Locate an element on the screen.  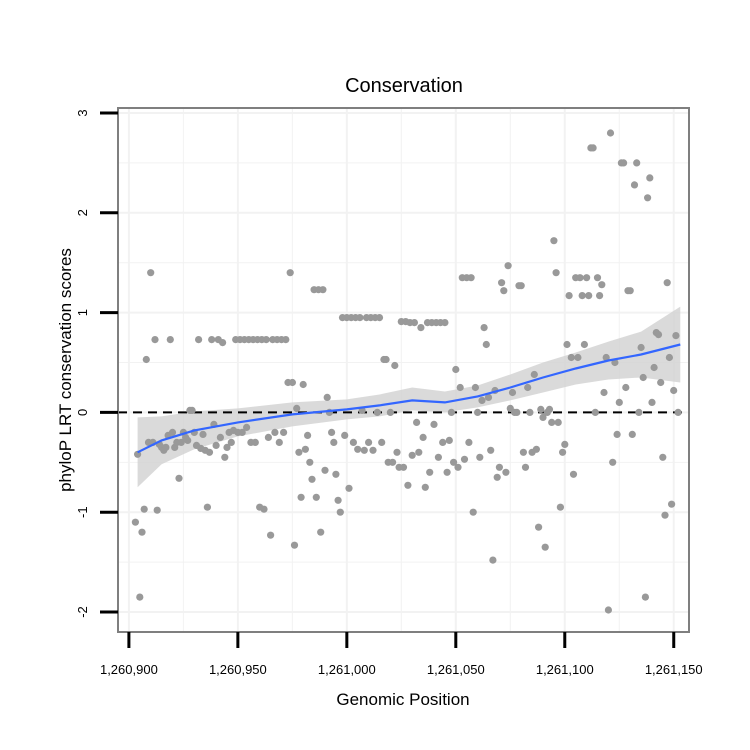
y-axis: -2 -1 0 1 2 3 is located at coordinates (96, 363).